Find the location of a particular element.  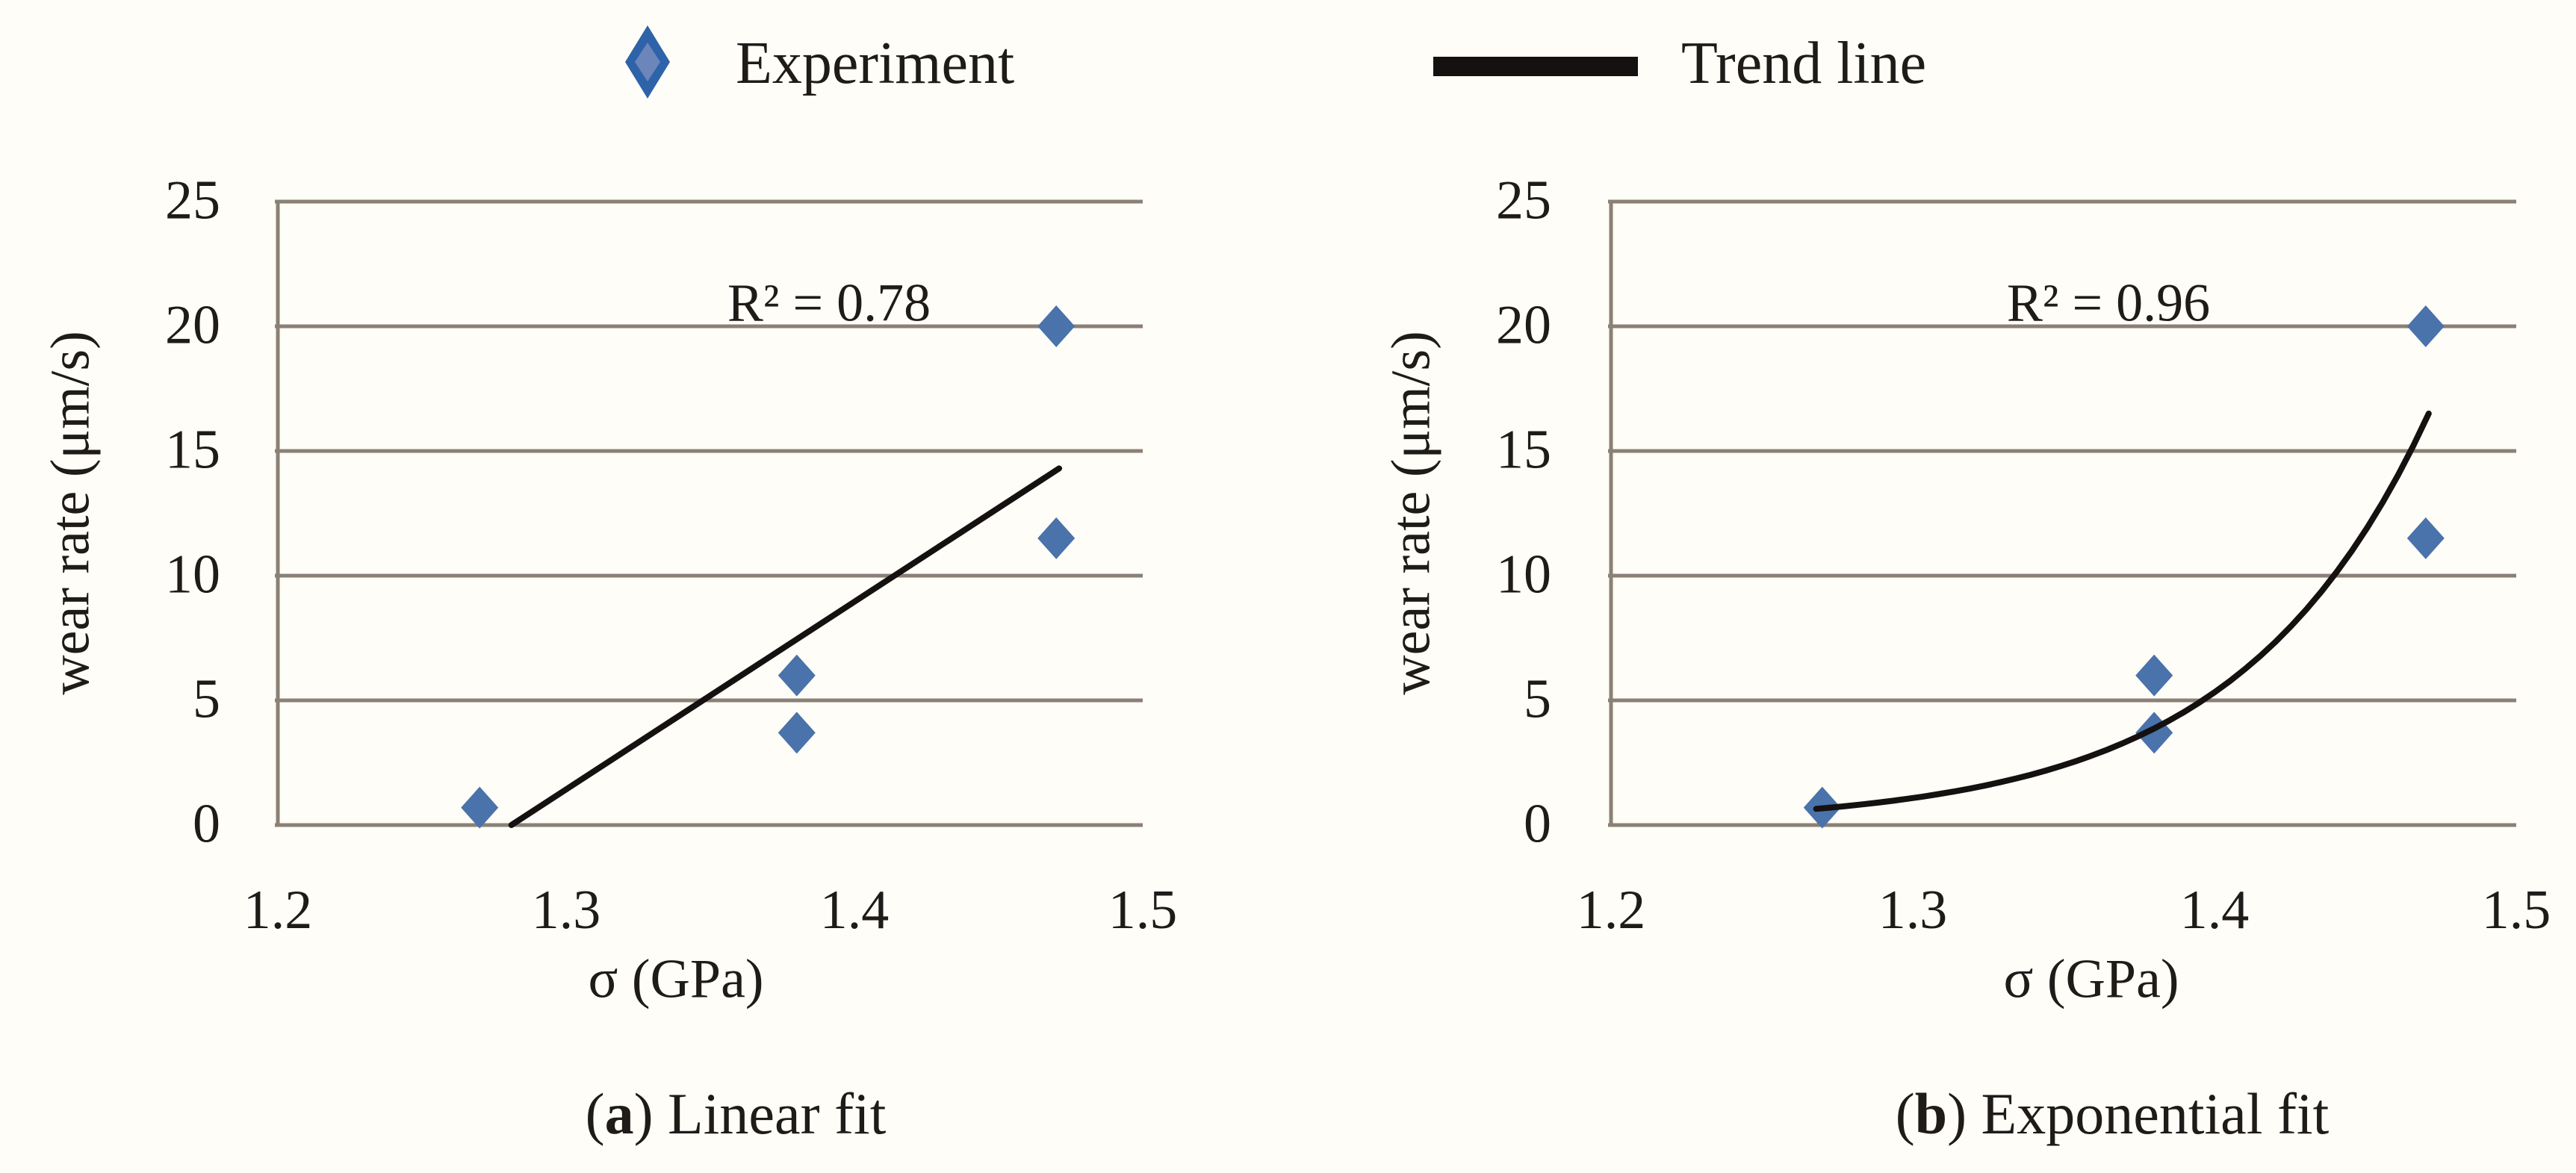

caption-a: (a) Linear fit is located at coordinates (737, 1114).